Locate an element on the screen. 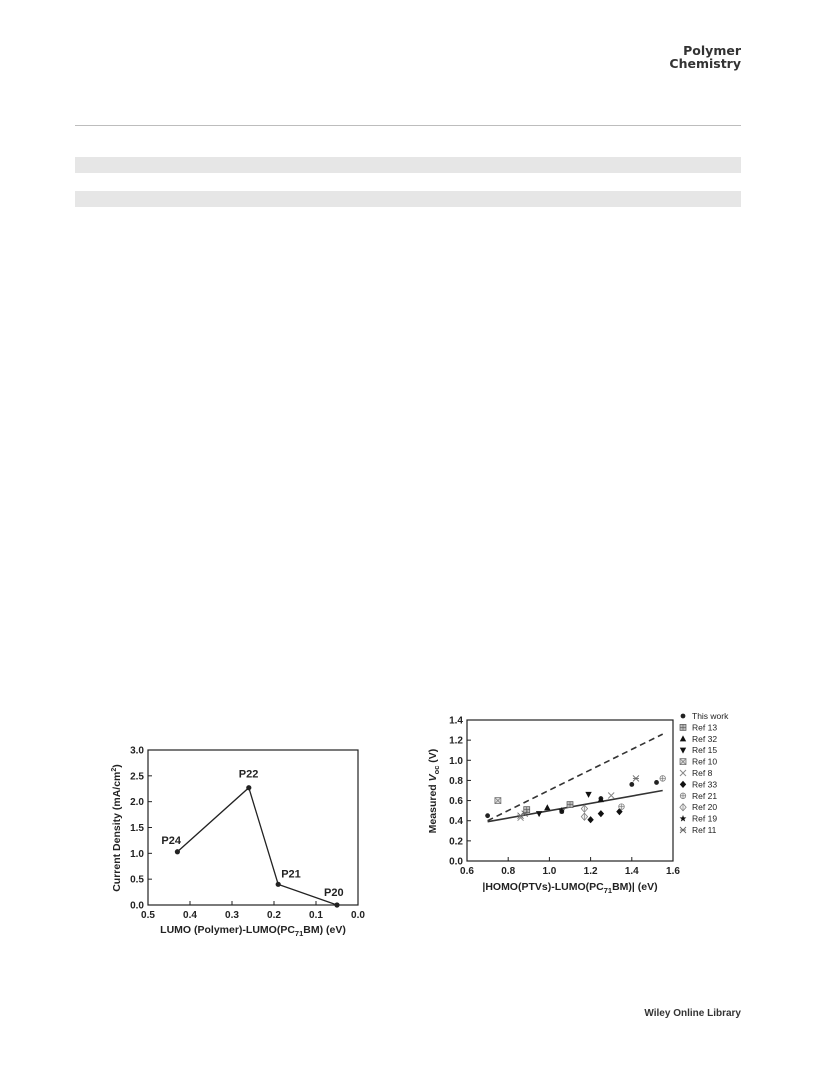 The height and width of the screenshot is (1079, 816). y-tick-labels: 0.0 0.5 1.0 1.5 2.0 2.5 3.0 is located at coordinates (137, 829).